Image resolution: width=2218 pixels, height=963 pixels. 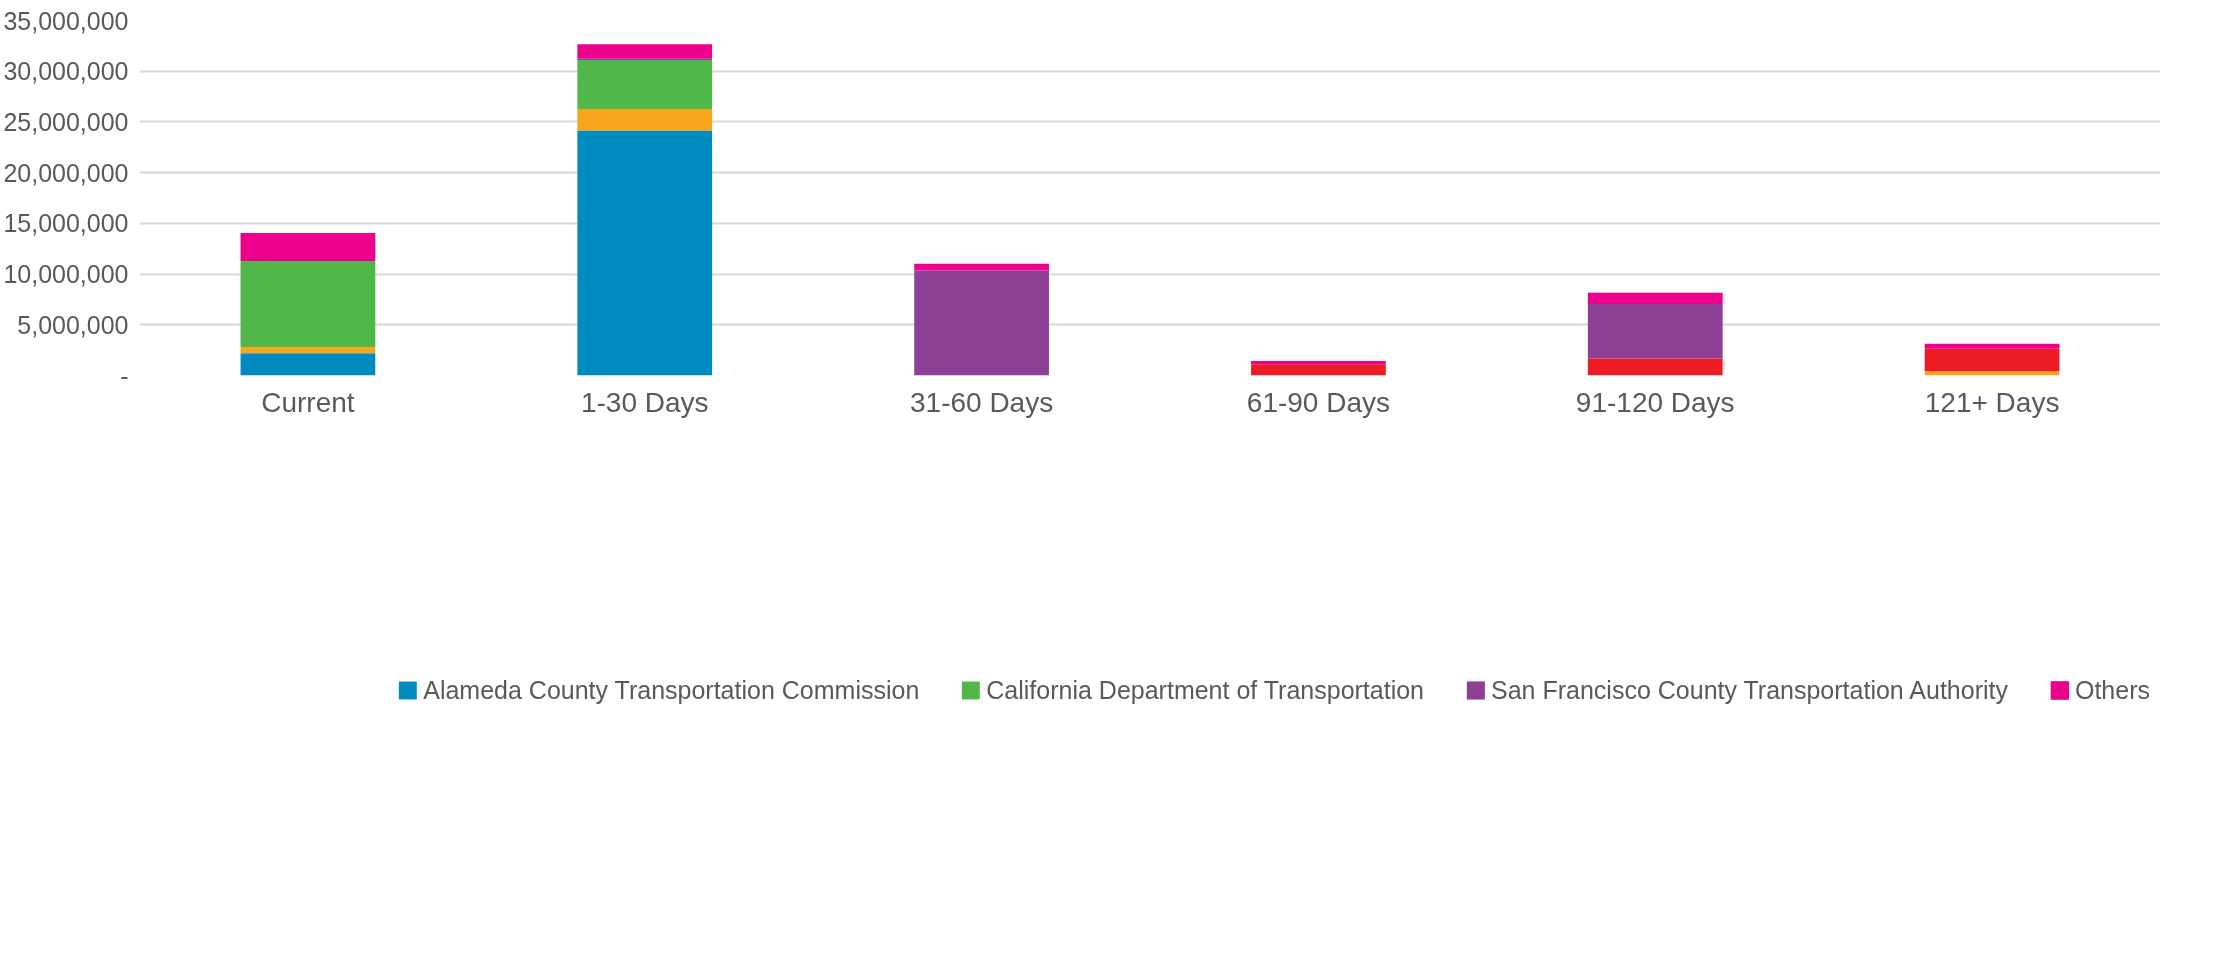 What do you see at coordinates (1205, 690) in the screenshot?
I see `legend-label: California Department of Transportation` at bounding box center [1205, 690].